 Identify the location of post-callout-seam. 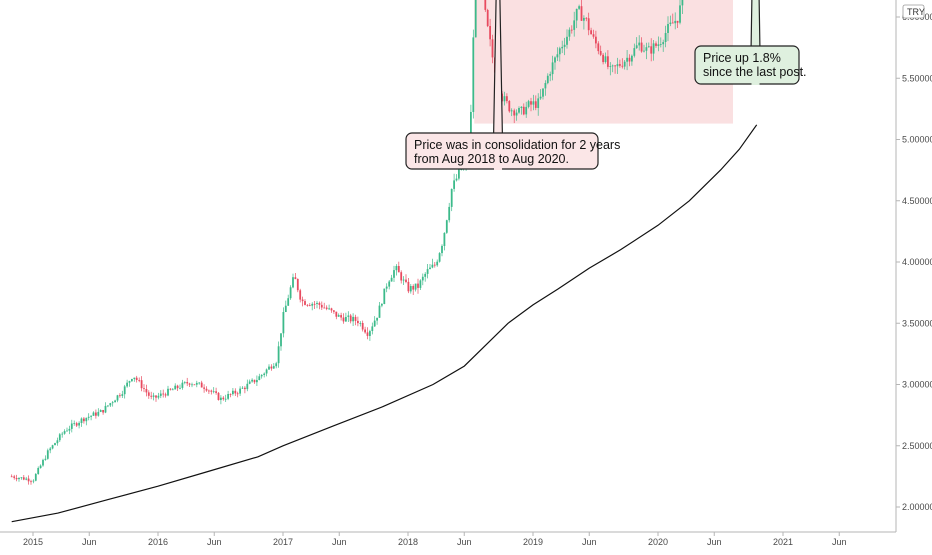
(755, 83).